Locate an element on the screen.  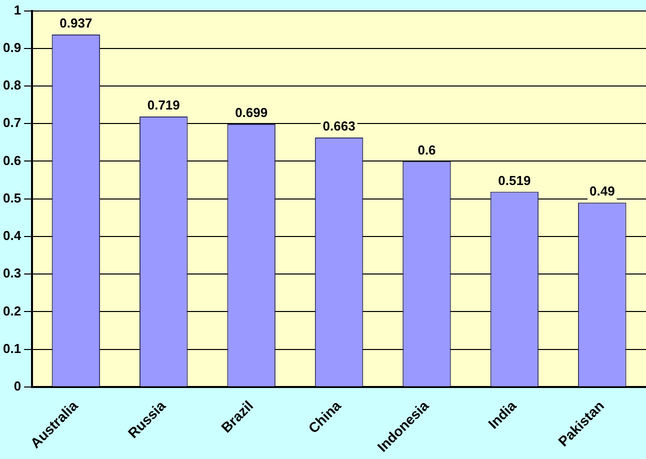
y-tick-label: 0.6 is located at coordinates (12, 160).